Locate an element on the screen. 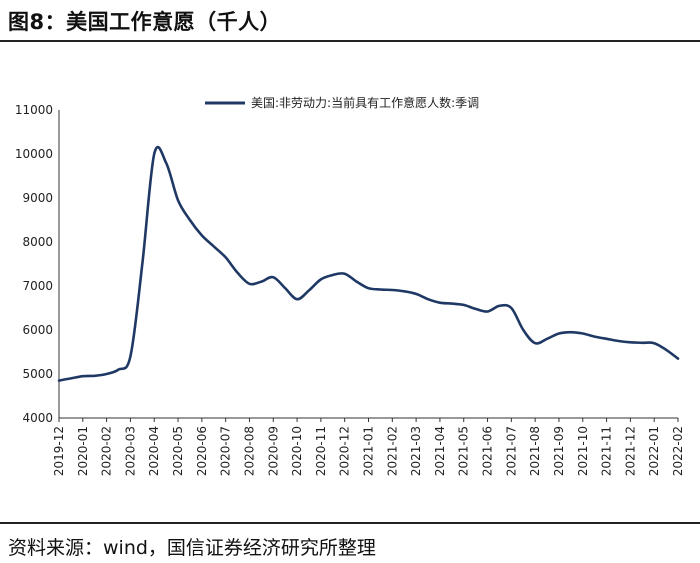 The image size is (700, 563). x-tick-label: 2021-04 is located at coordinates (440, 451).